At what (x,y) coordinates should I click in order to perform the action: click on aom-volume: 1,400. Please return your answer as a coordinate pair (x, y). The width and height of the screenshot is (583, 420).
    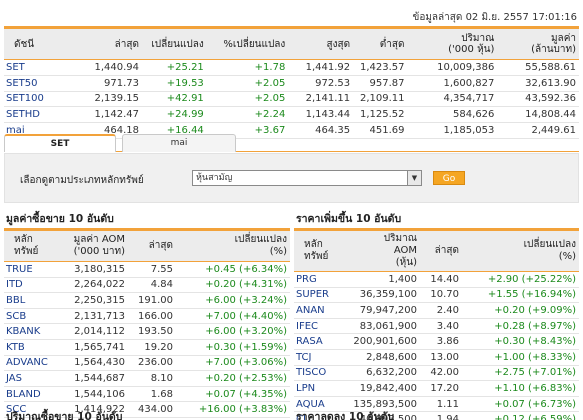
    Looking at the image, I should click on (380, 279).